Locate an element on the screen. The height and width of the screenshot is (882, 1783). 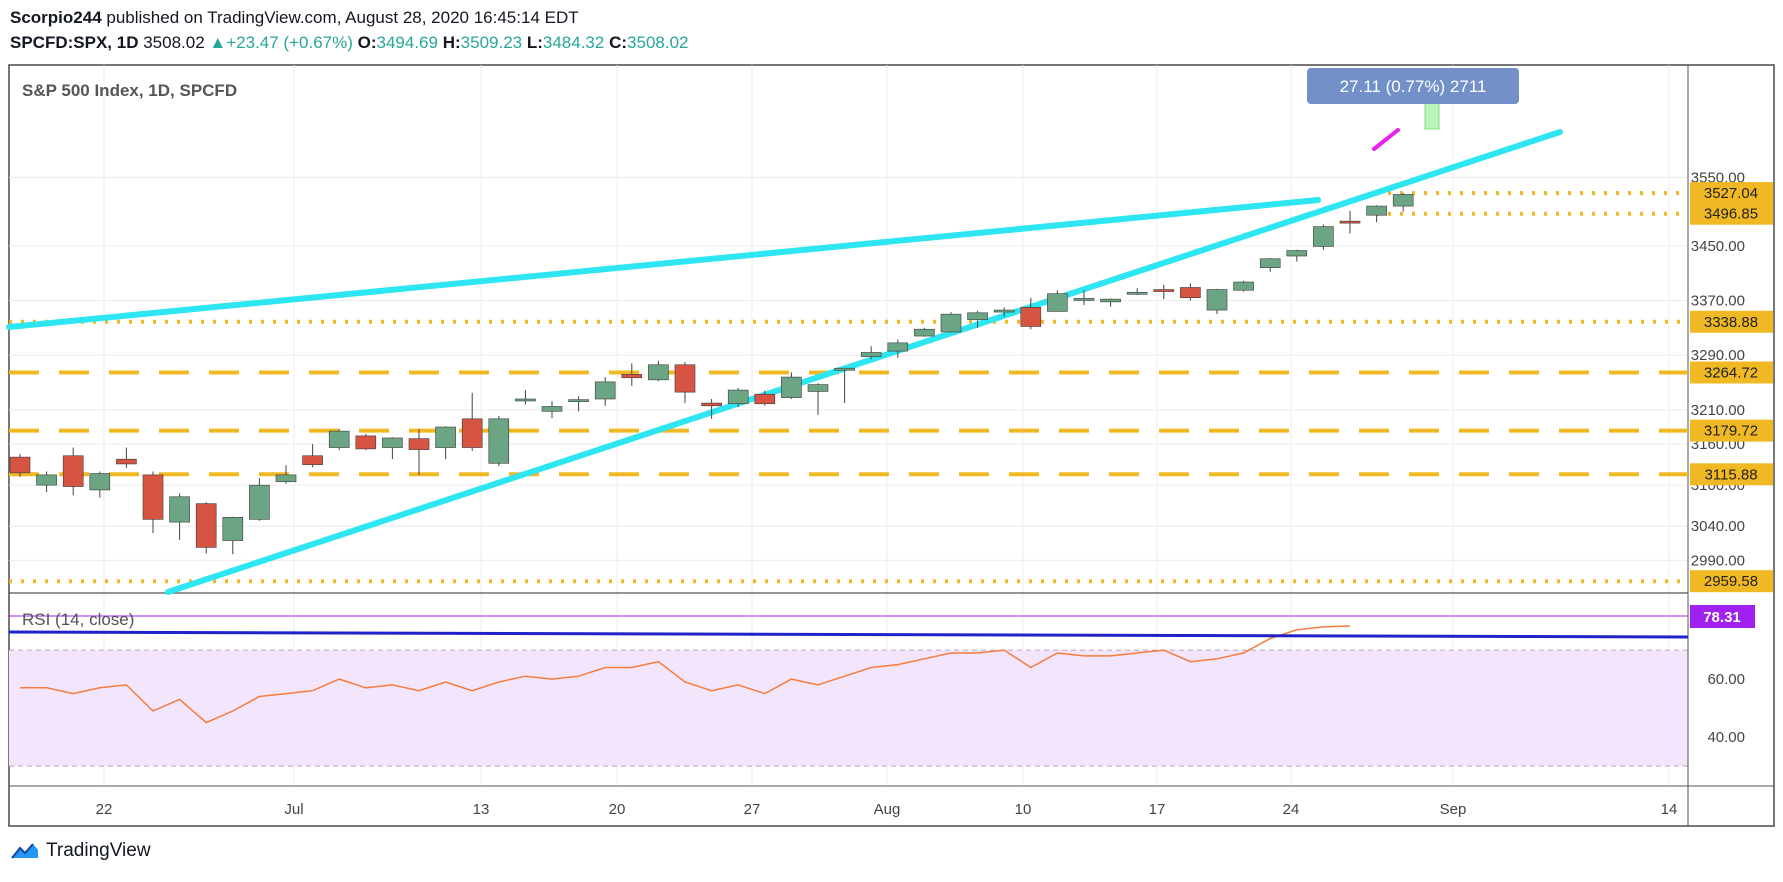
measure-tooltip is located at coordinates (1413, 86).